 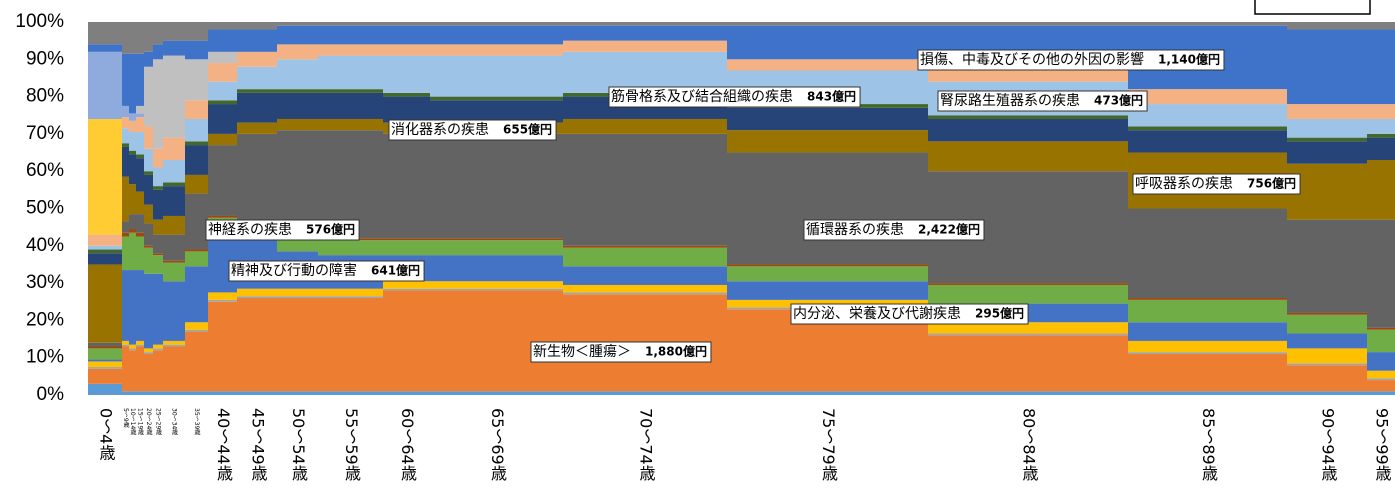 What do you see at coordinates (1189, 59) in the screenshot?
I see `series-amount: 1,140億円` at bounding box center [1189, 59].